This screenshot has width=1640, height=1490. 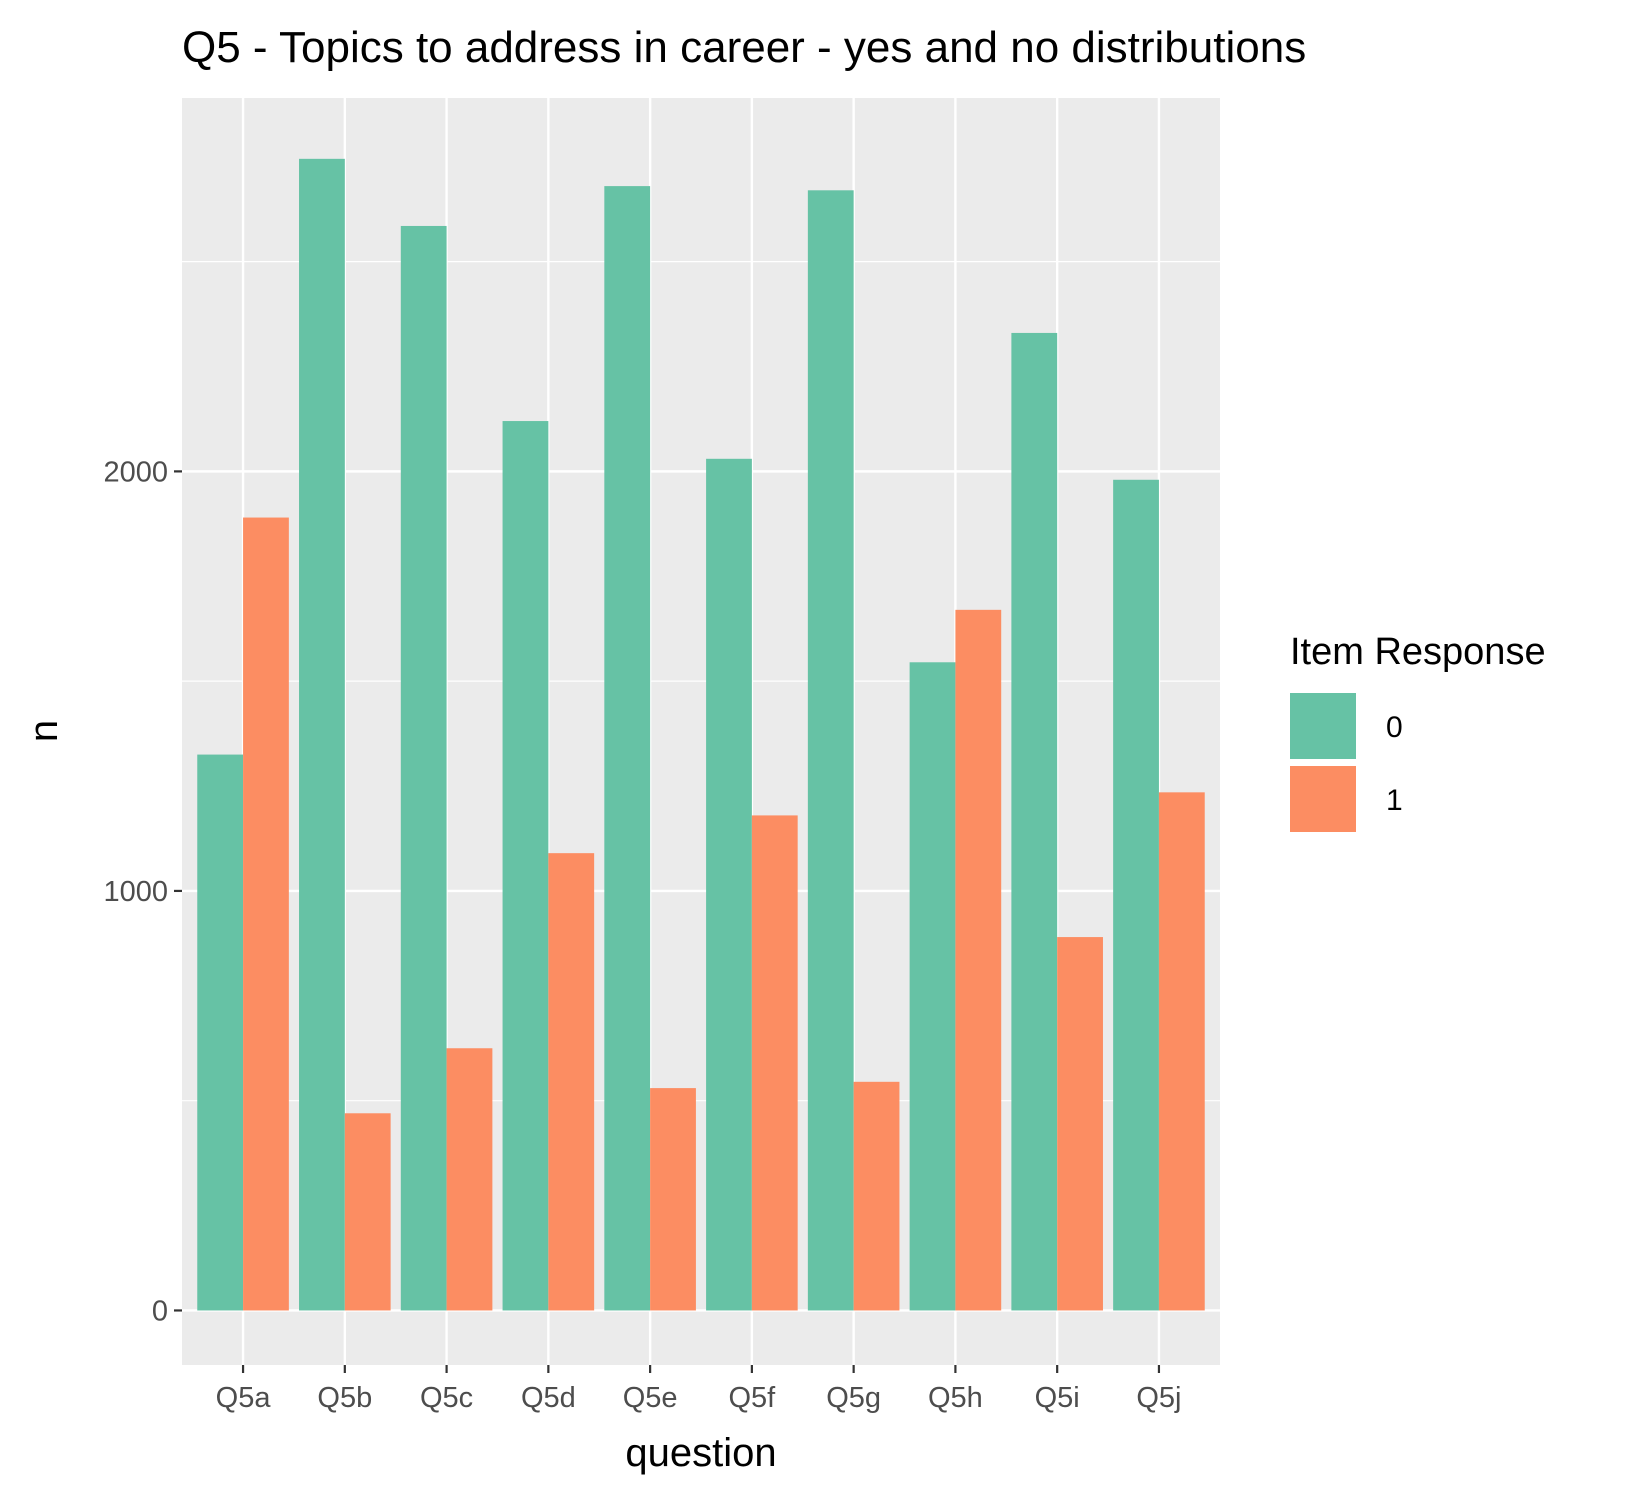 What do you see at coordinates (700, 1453) in the screenshot?
I see `x-axis-title: question` at bounding box center [700, 1453].